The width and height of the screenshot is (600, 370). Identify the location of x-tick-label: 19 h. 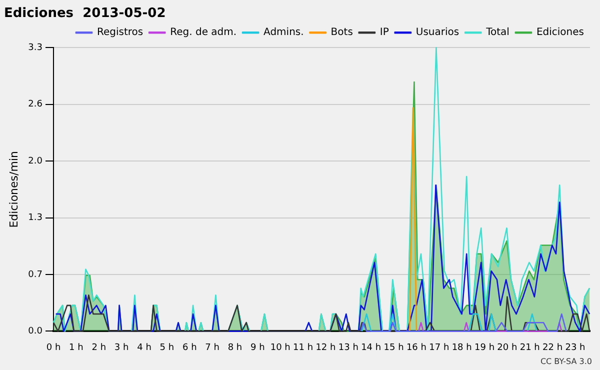
(484, 347).